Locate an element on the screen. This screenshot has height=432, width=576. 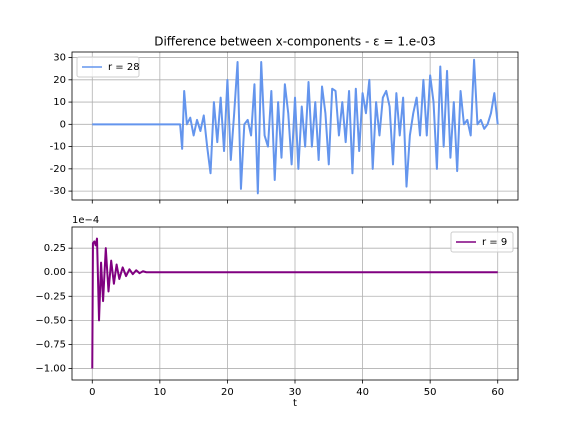
y-tick-label: 0.00 is located at coordinates (55, 272).